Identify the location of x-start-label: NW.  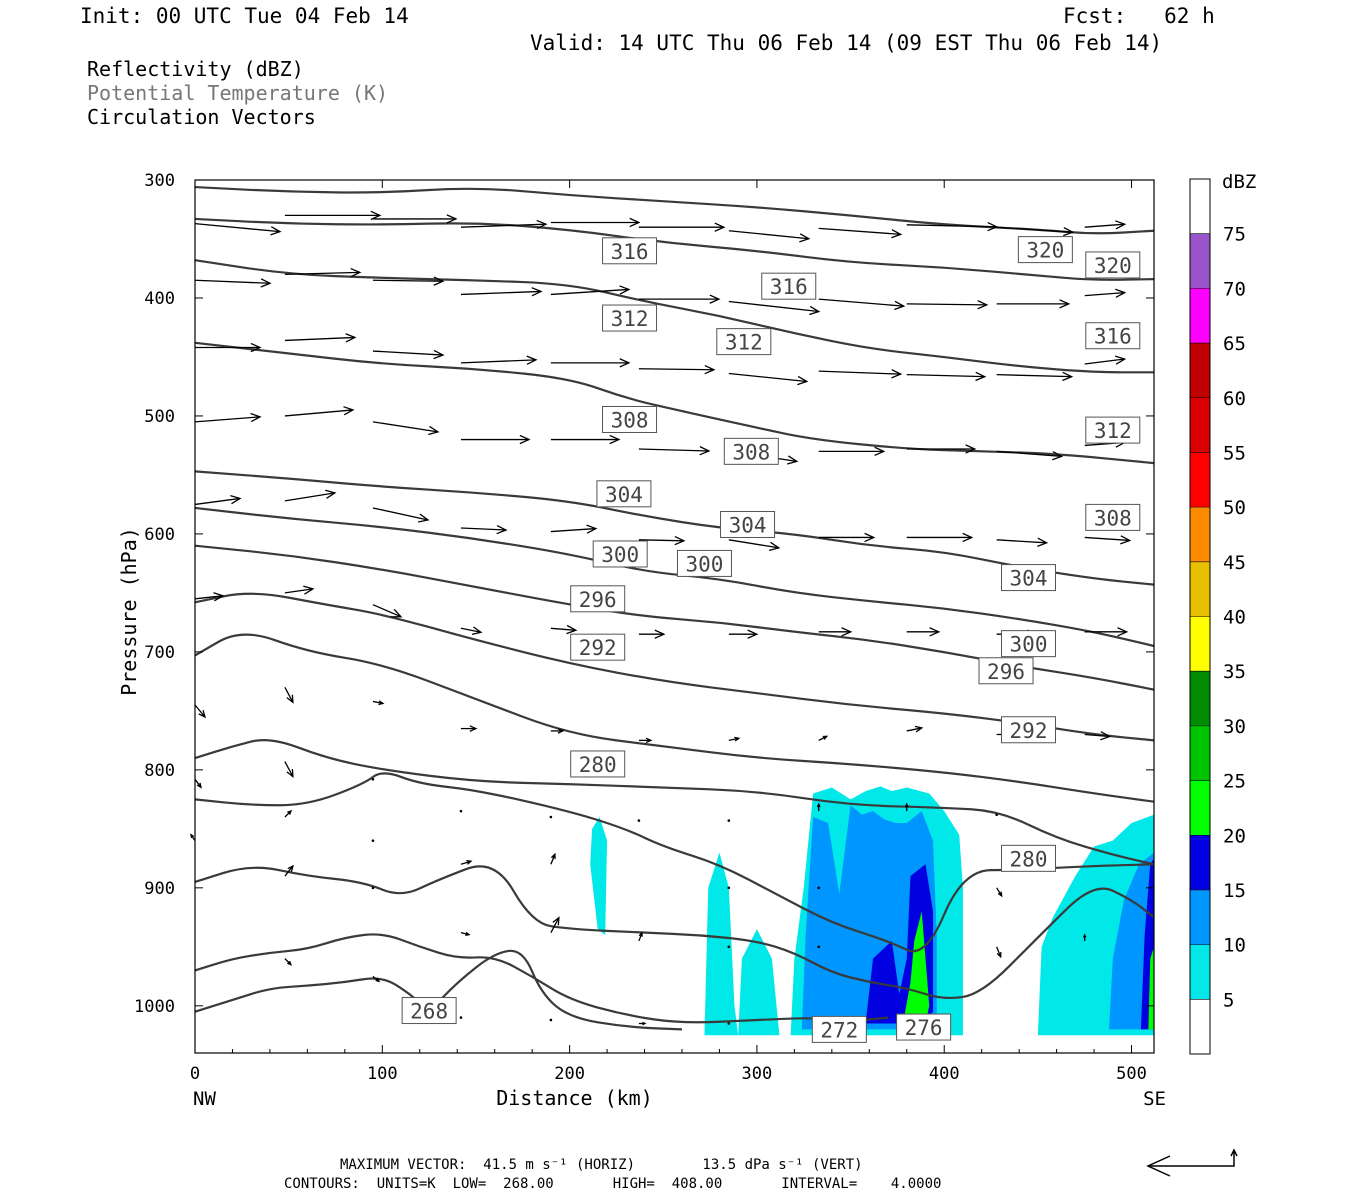
(204, 1099).